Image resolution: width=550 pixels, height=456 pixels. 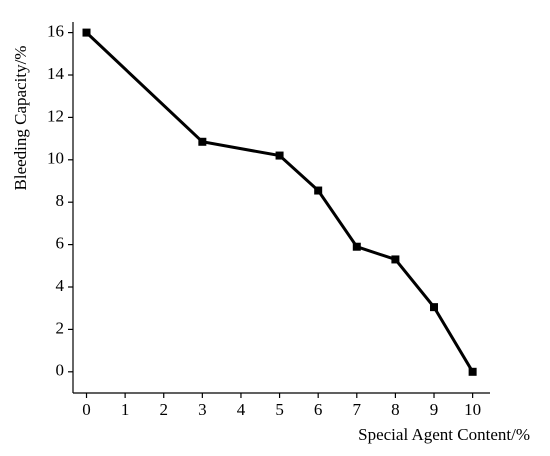 What do you see at coordinates (241, 409) in the screenshot?
I see `x-tick-label: 4` at bounding box center [241, 409].